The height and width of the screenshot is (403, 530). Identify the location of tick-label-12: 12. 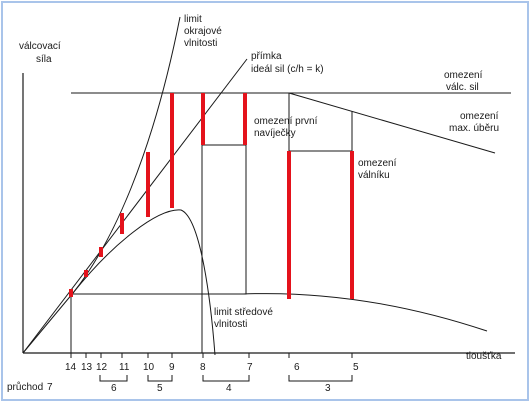
(102, 367).